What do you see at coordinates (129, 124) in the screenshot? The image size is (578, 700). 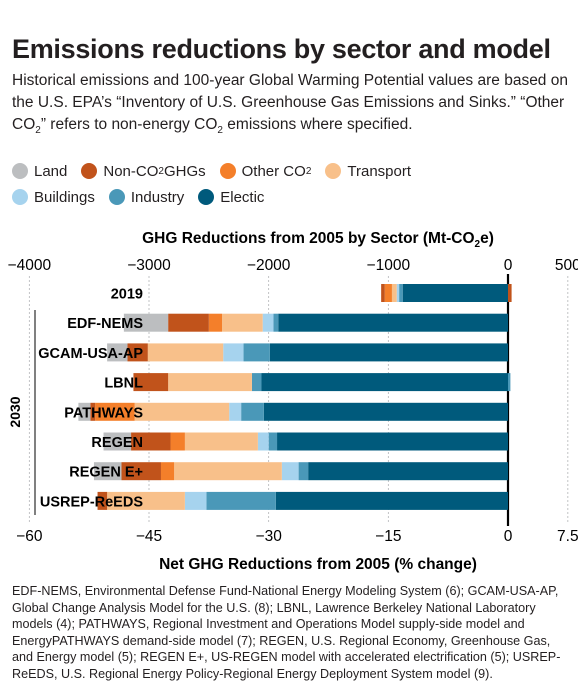 I see `subtitle-part-2: ” refers to non-energy CO` at bounding box center [129, 124].